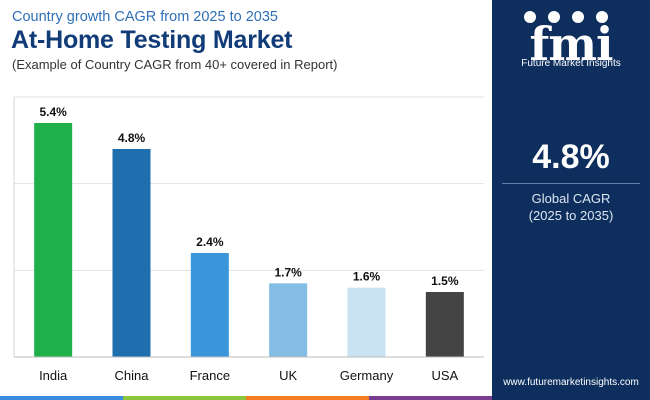  What do you see at coordinates (571, 63) in the screenshot?
I see `logo-caption: Future Market Insights` at bounding box center [571, 63].